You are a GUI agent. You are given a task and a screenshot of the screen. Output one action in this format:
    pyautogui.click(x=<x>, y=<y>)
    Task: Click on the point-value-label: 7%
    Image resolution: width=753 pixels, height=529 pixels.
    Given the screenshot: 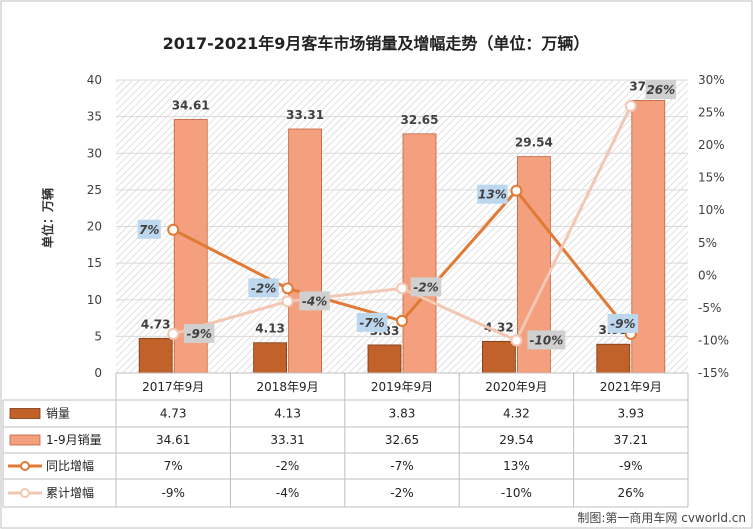 What is the action you would take?
    pyautogui.click(x=149, y=230)
    